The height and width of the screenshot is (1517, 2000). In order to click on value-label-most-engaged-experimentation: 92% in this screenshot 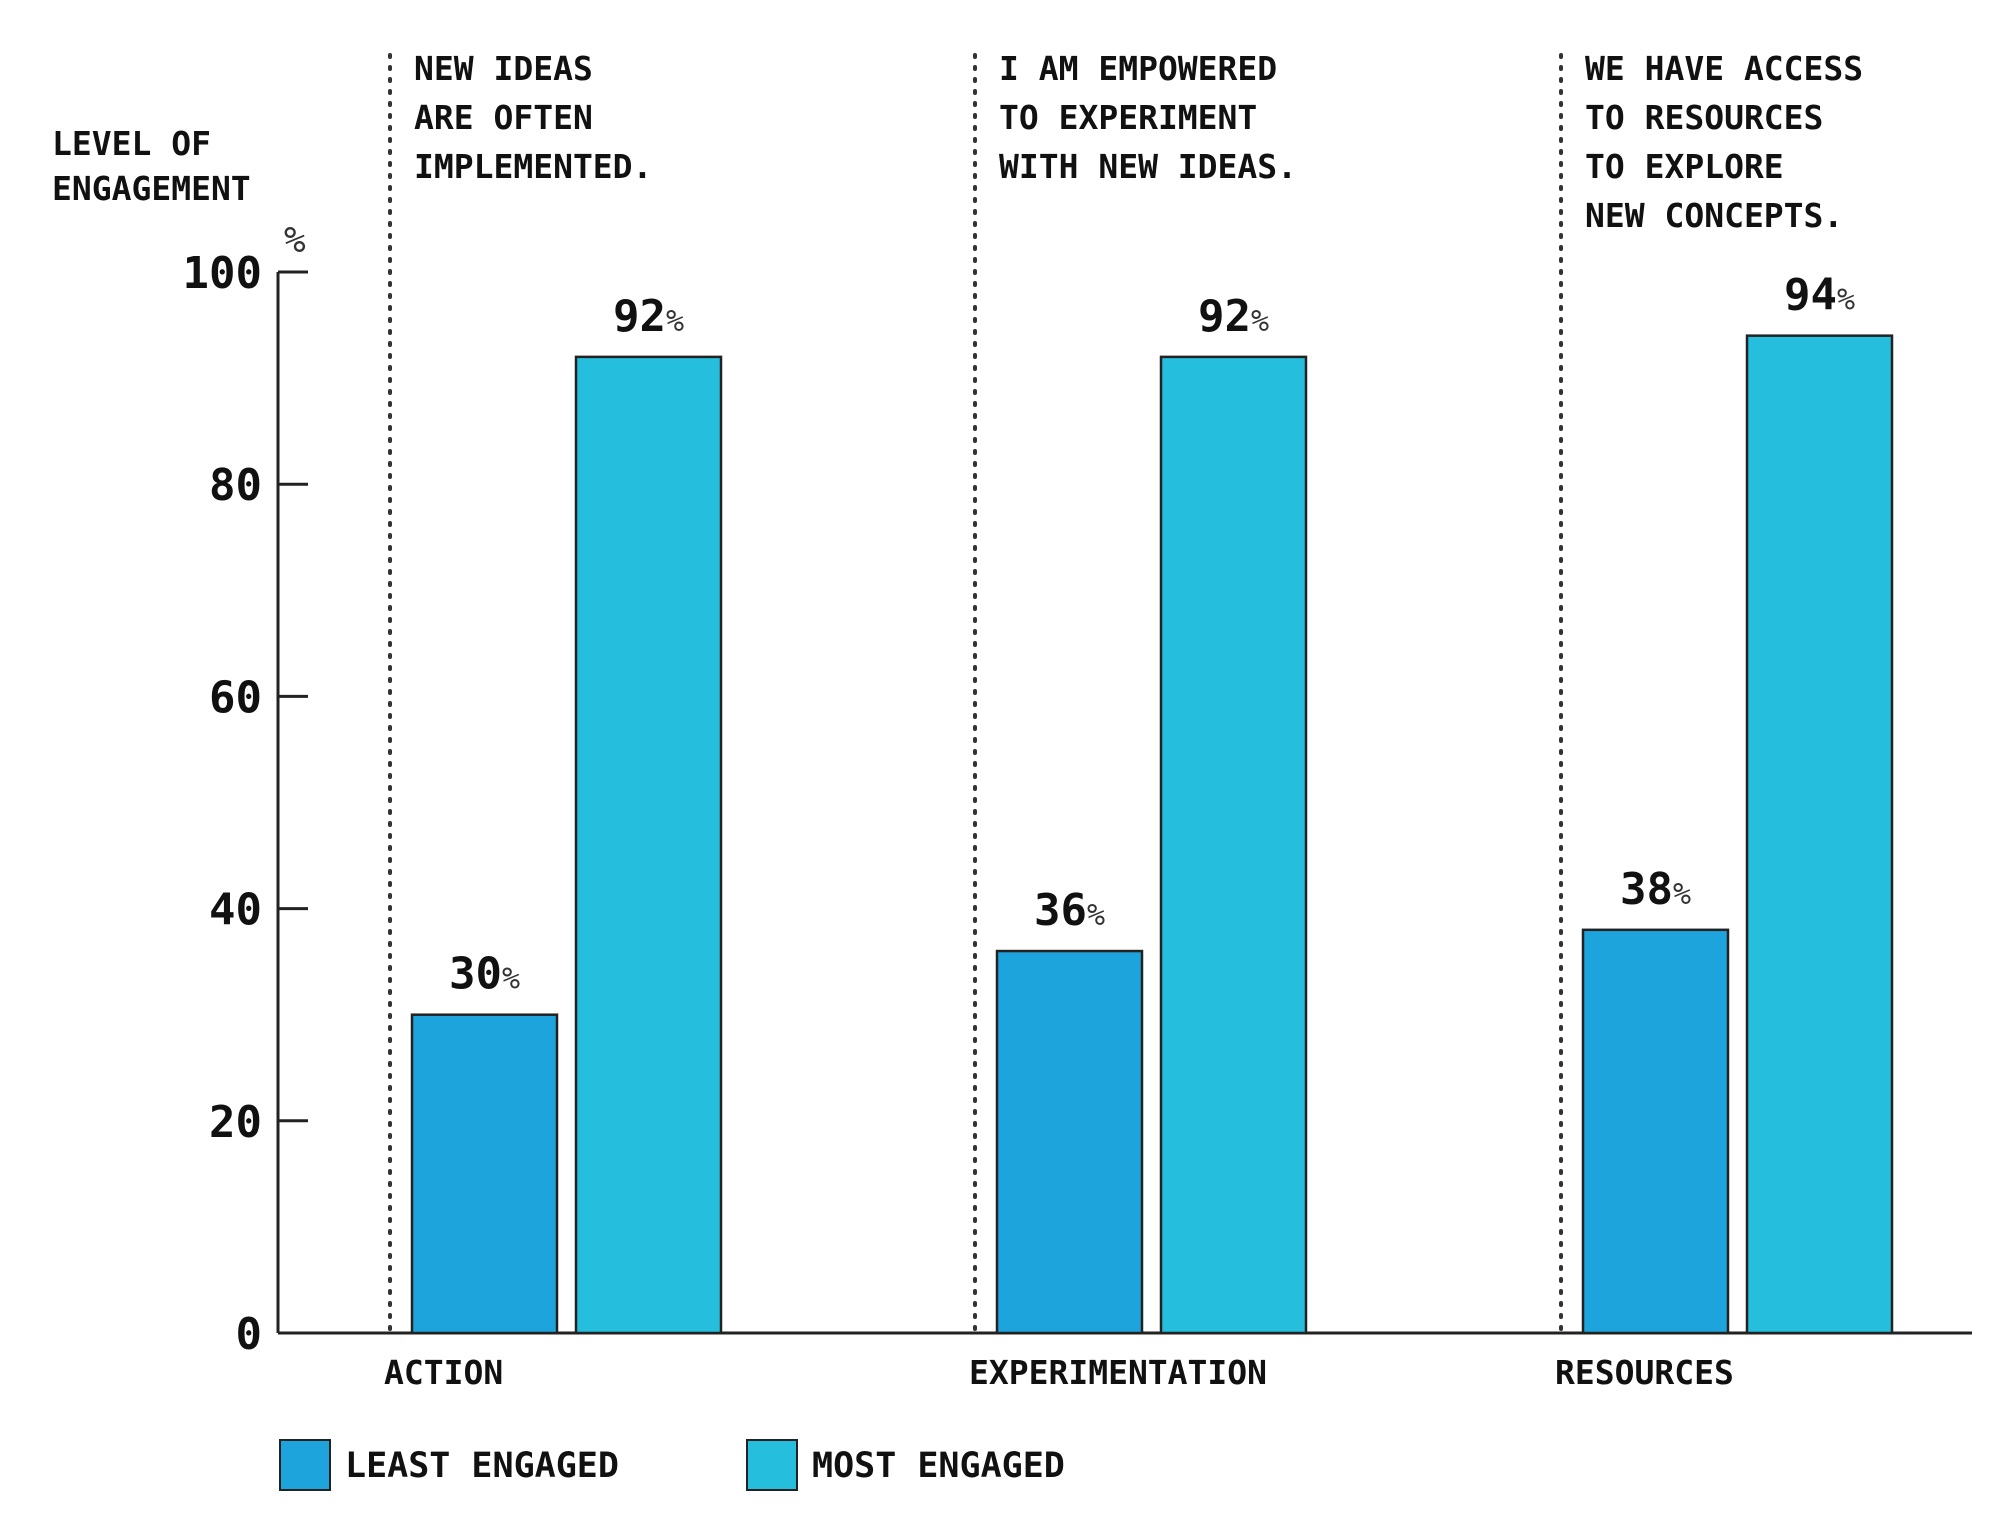, I will do `click(1233, 316)`.